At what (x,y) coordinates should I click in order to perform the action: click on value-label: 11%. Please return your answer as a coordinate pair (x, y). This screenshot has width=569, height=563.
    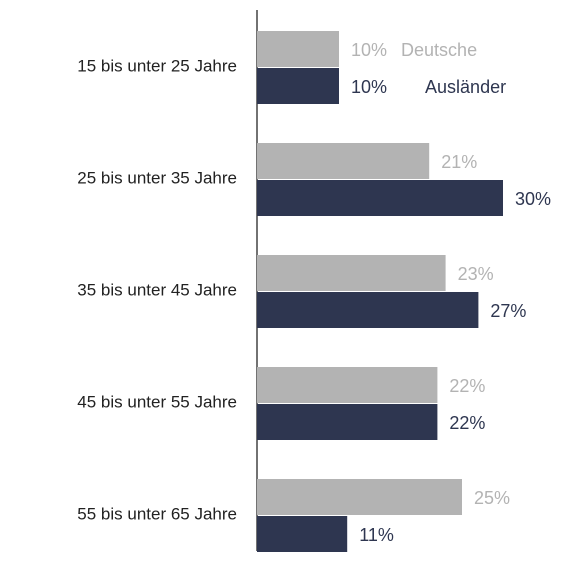
    Looking at the image, I should click on (376, 535).